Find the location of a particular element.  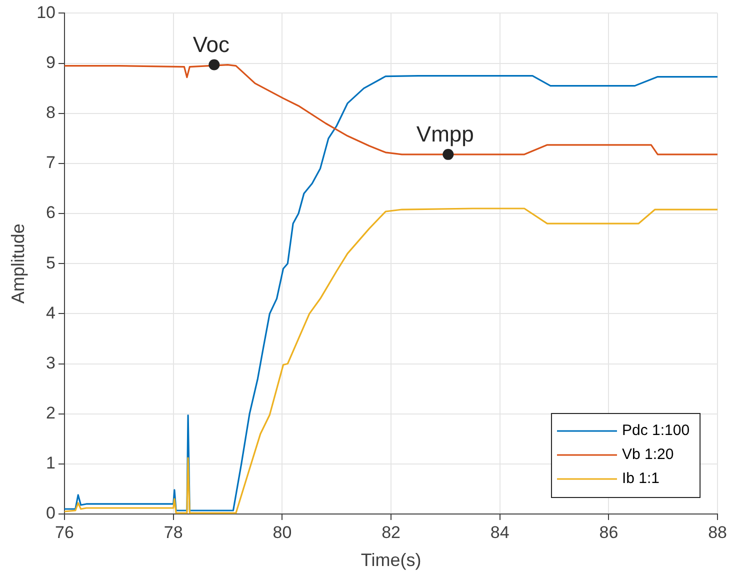

y-tick-label: 8 is located at coordinates (51, 112).